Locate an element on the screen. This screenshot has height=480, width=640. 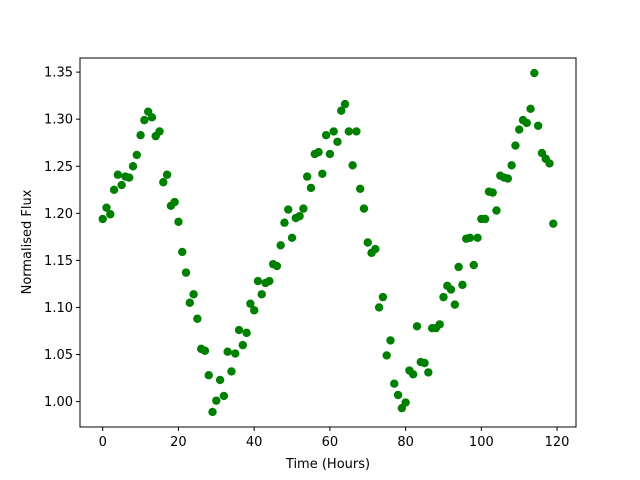
x-tick-label: 0 is located at coordinates (103, 442).